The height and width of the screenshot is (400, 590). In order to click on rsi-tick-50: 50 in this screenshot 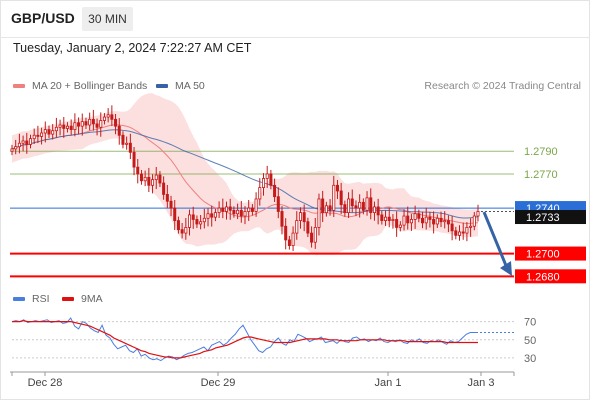, I will do `click(530, 341)`.